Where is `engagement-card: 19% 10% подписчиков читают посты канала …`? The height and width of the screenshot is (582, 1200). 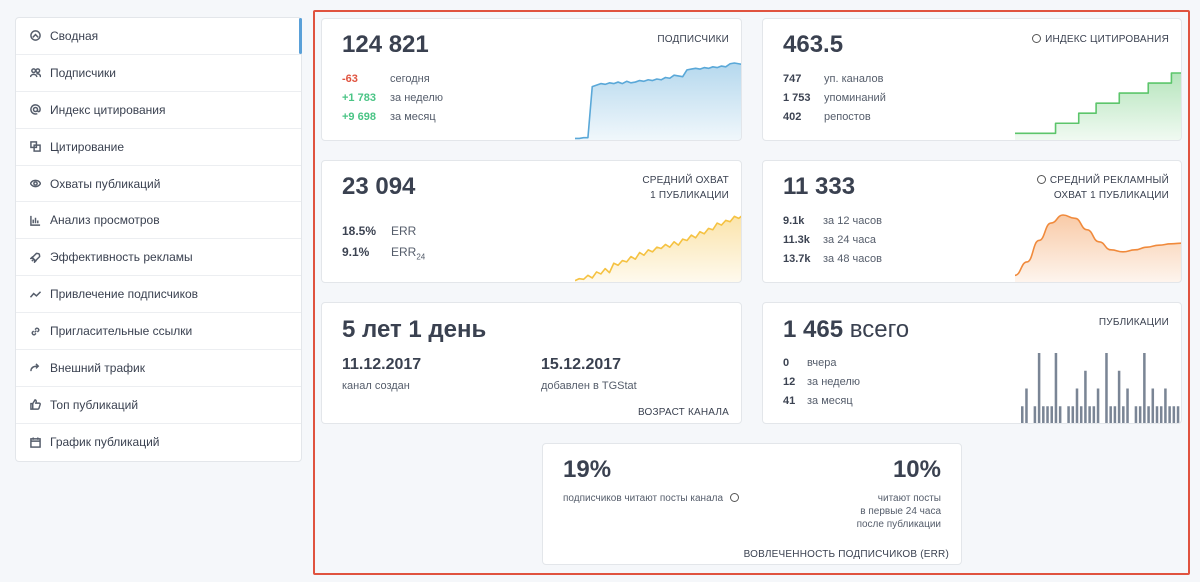 engagement-card: 19% 10% подписчиков читают посты канала … is located at coordinates (752, 504).